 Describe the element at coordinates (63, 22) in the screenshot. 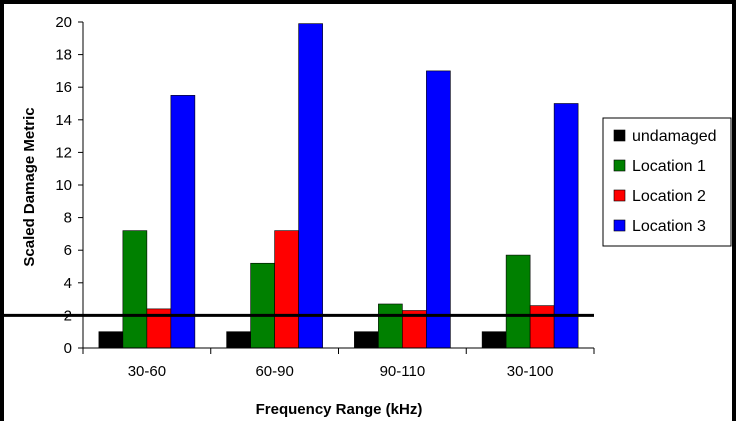

I see `y-tick-label: 20` at that location.